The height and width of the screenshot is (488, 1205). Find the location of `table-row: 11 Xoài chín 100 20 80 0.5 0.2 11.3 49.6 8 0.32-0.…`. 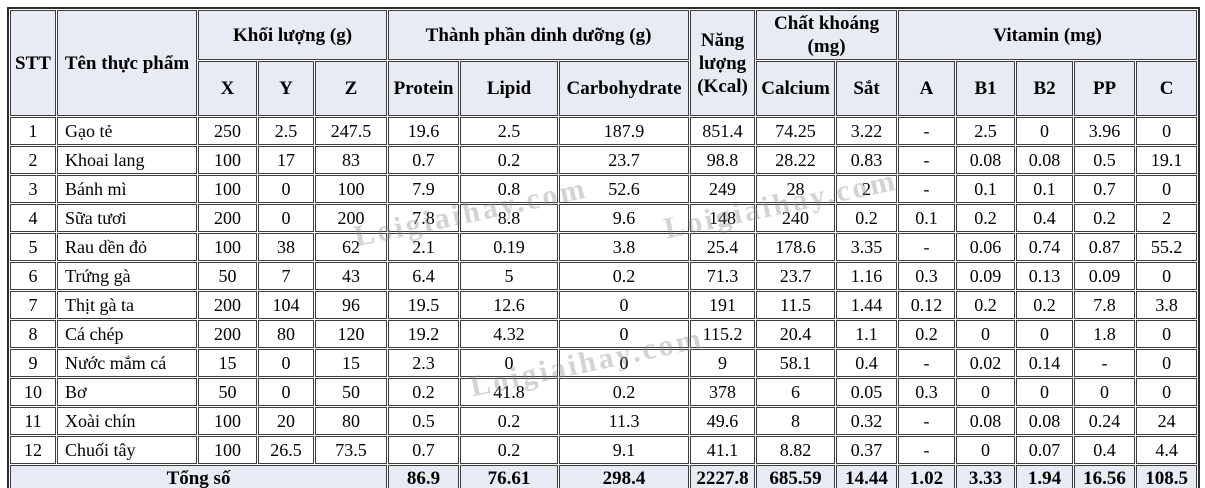

table-row: 11 Xoài chín 100 20 80 0.5 0.2 11.3 49.6 8 0.32-0.… is located at coordinates (604, 421).